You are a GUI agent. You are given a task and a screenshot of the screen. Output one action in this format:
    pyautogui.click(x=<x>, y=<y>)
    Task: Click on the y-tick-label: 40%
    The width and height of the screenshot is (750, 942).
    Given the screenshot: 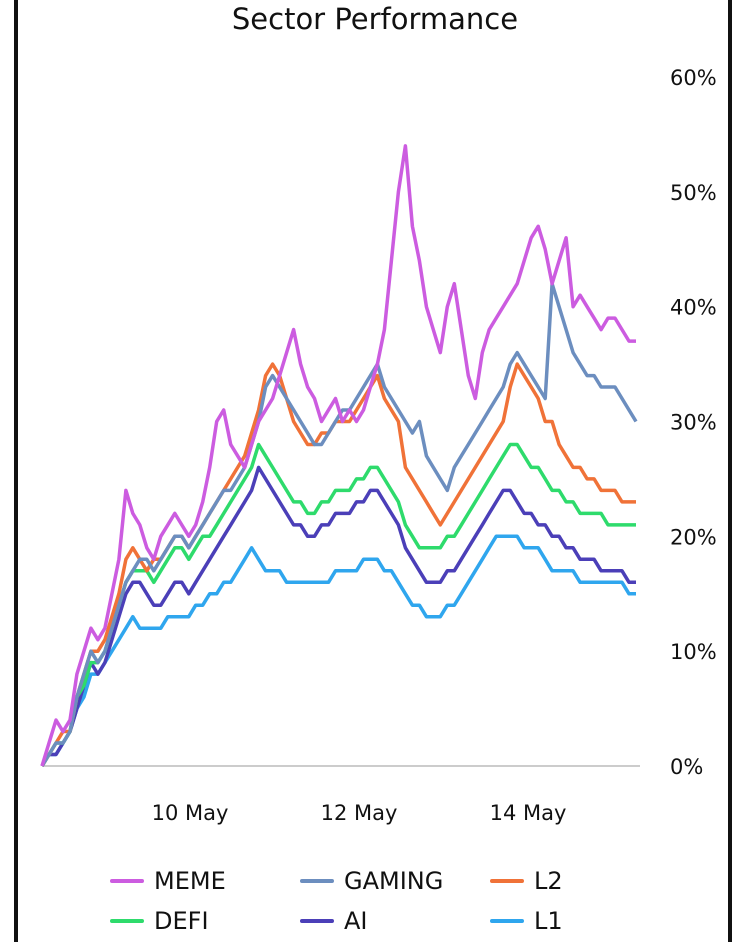 What is the action you would take?
    pyautogui.click(x=693, y=308)
    